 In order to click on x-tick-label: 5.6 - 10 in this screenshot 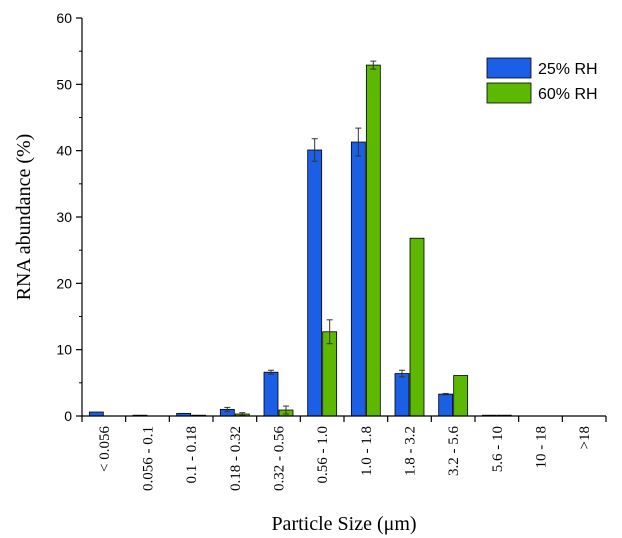, I will do `click(498, 449)`.